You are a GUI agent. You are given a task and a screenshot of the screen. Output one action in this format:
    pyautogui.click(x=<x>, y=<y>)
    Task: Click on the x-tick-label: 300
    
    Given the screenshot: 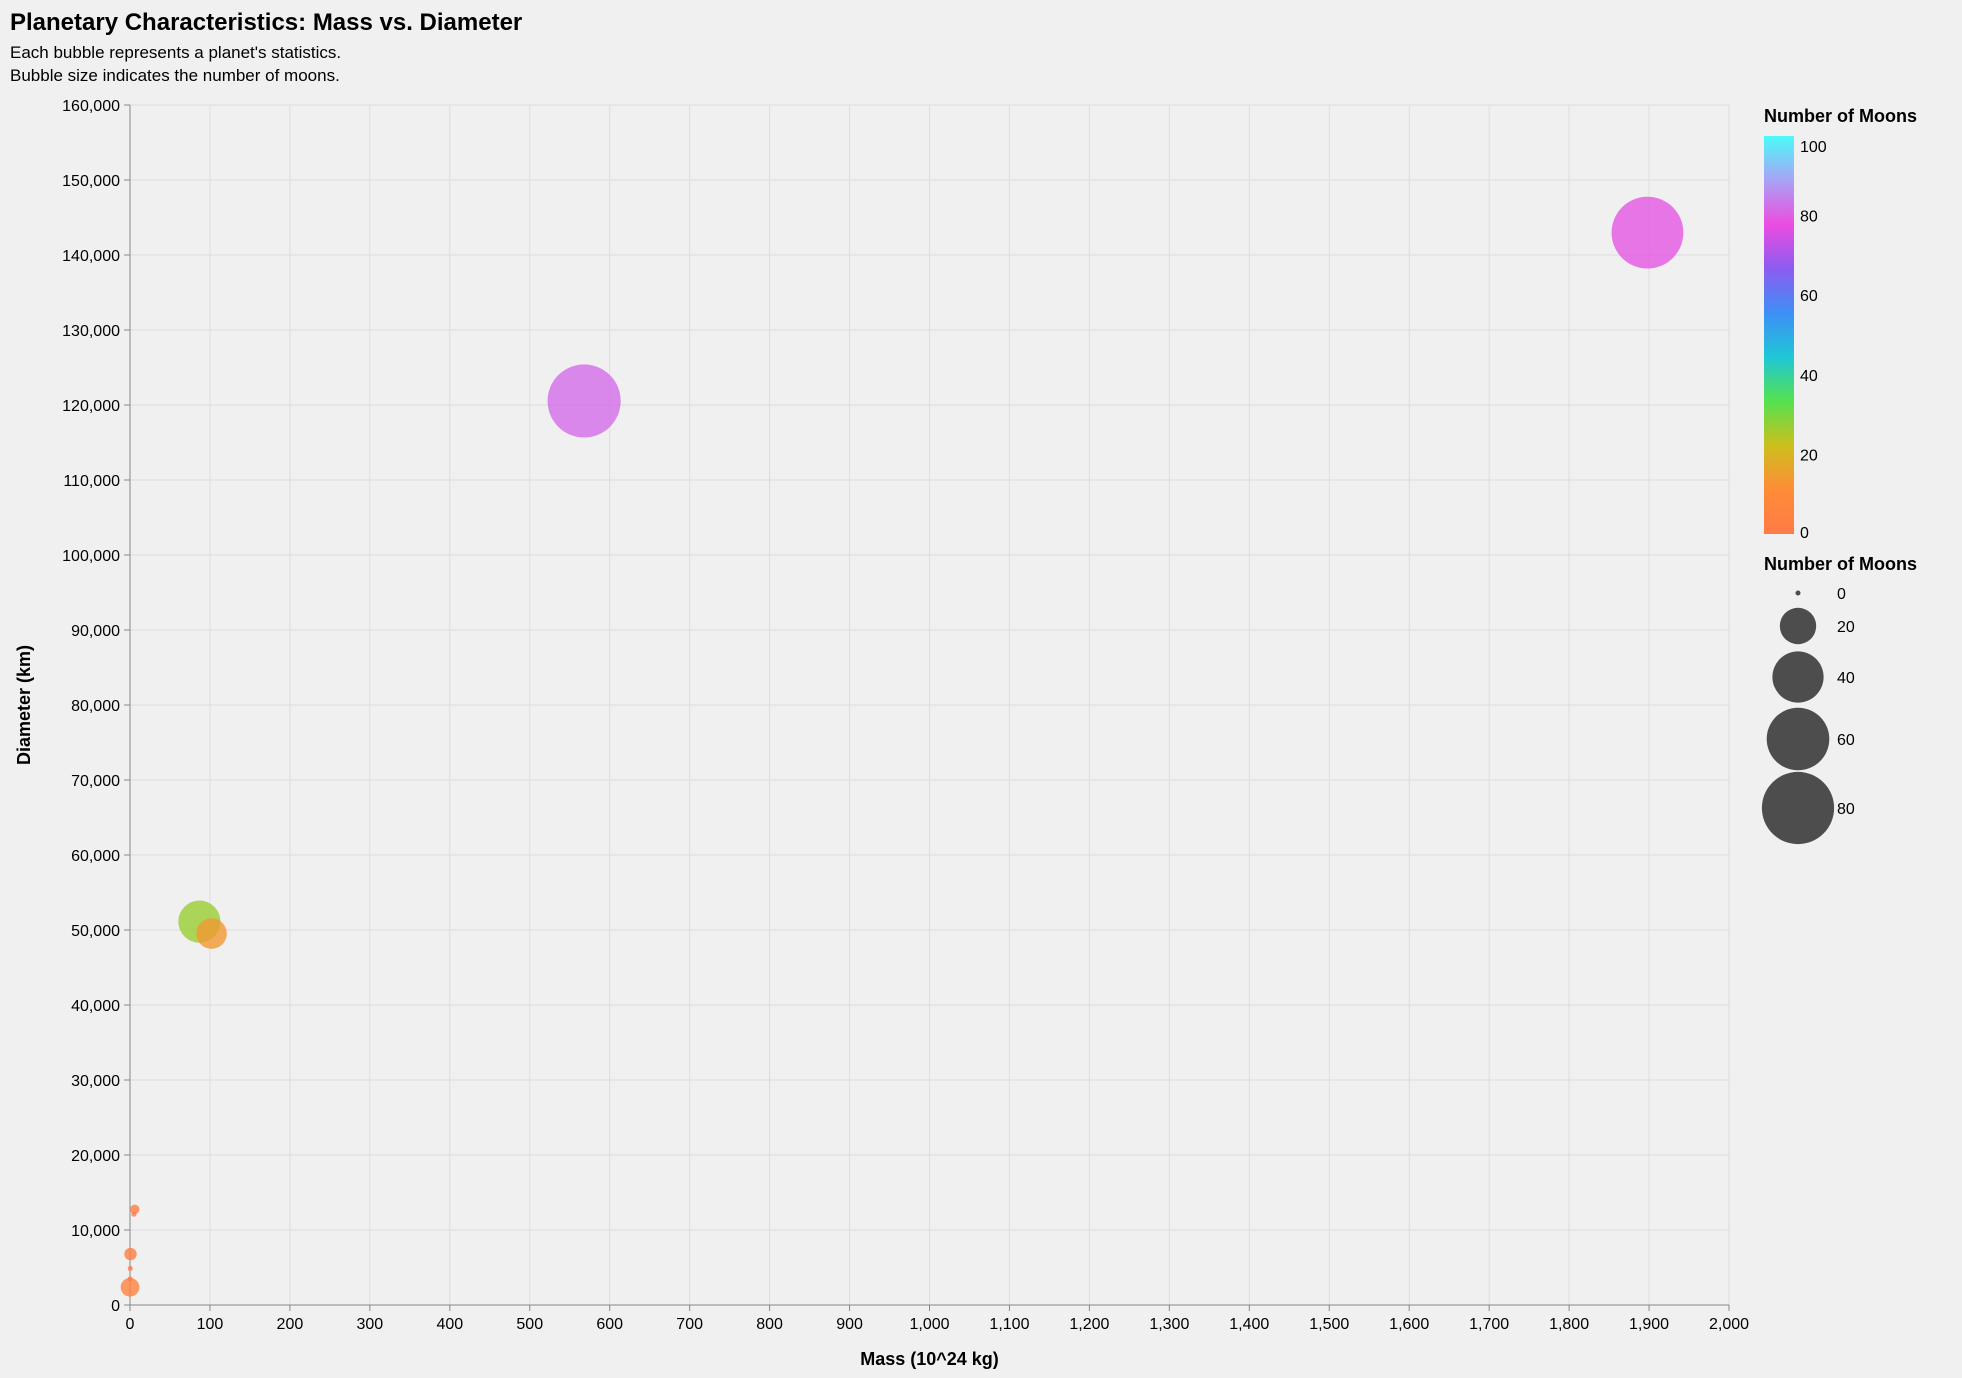 What is the action you would take?
    pyautogui.click(x=369, y=1324)
    